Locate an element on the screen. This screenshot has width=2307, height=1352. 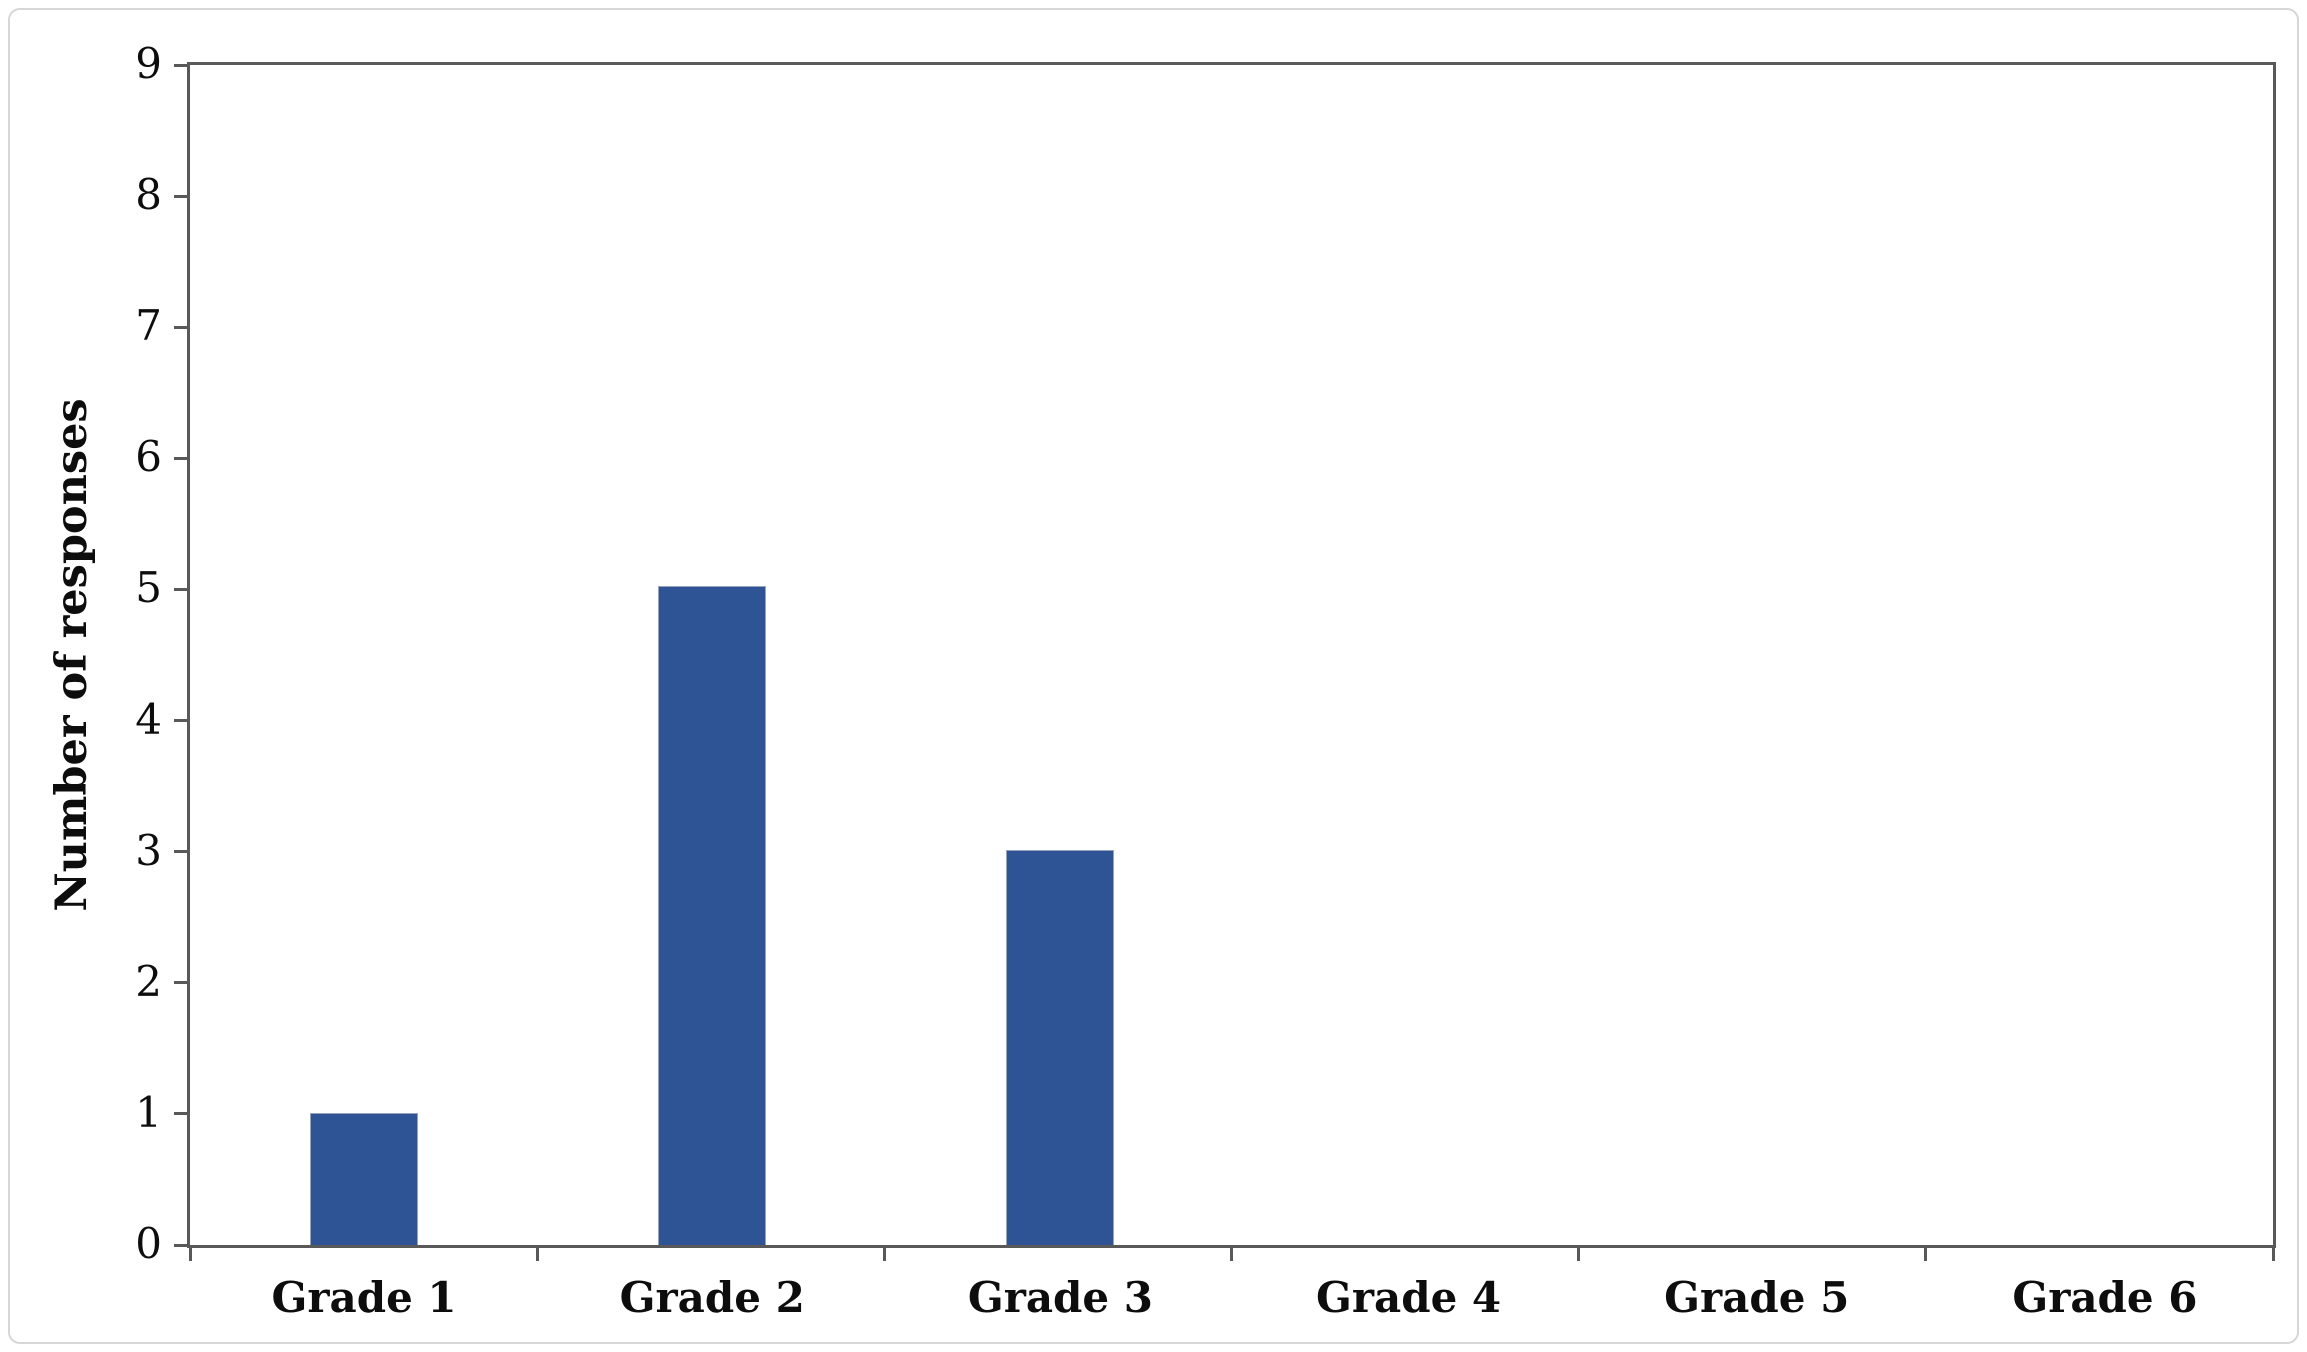
x-axis-label: Grade 2 is located at coordinates (712, 1297).